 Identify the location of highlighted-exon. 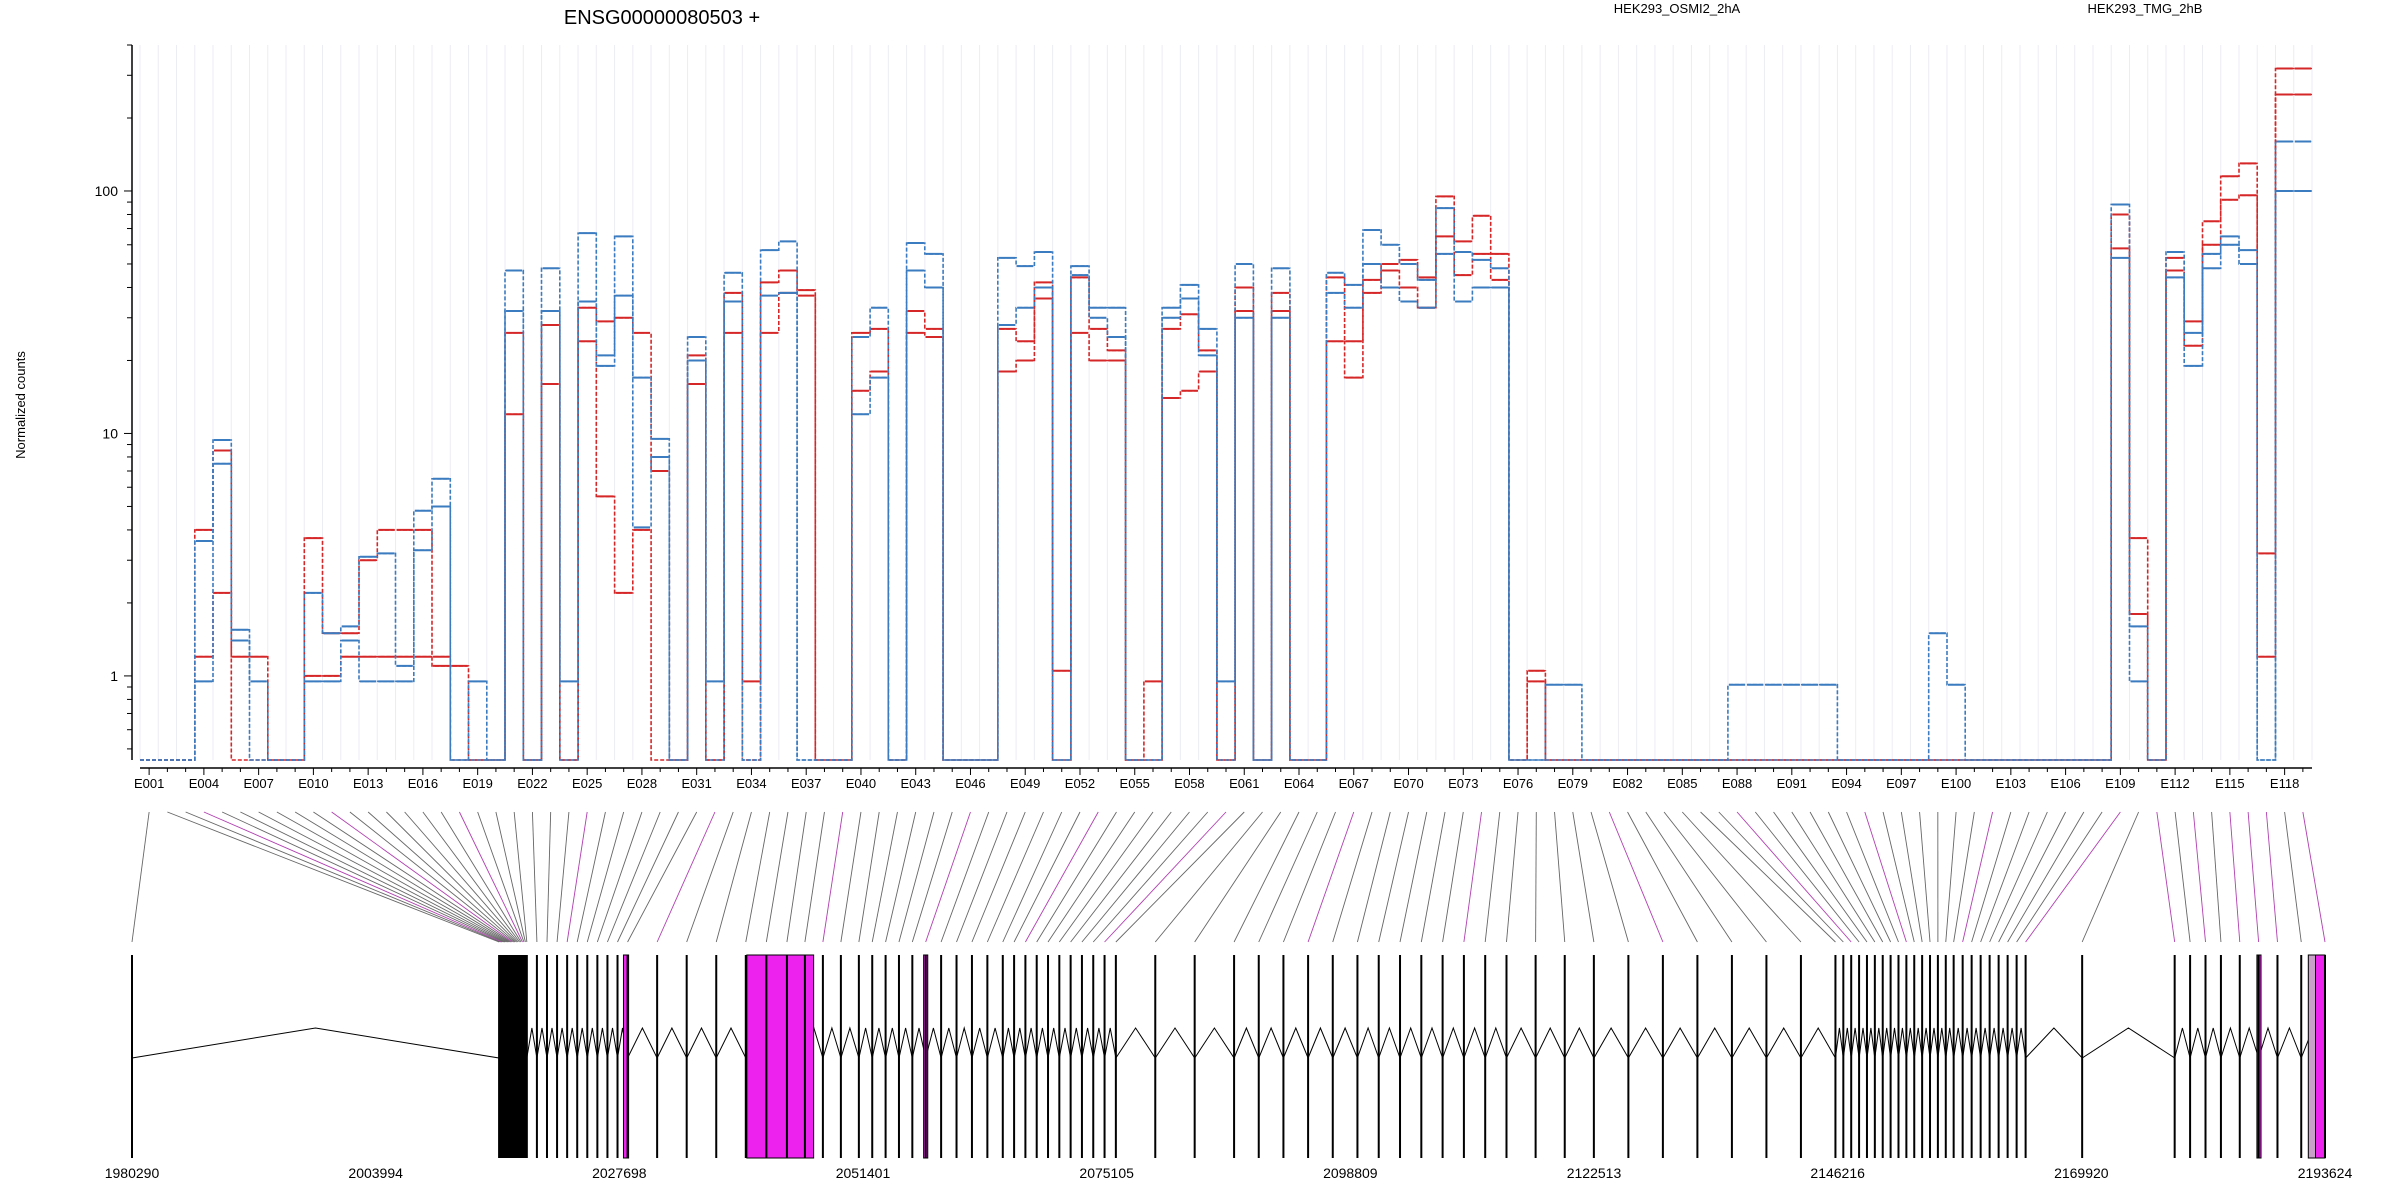
(626, 1056).